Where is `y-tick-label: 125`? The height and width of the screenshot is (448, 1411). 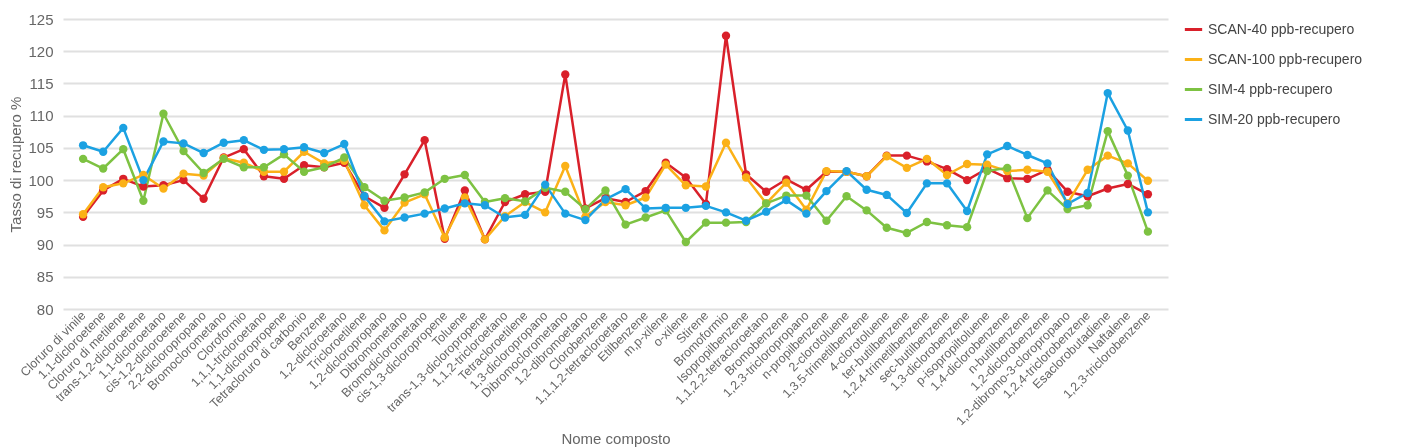 y-tick-label: 125 is located at coordinates (41, 19).